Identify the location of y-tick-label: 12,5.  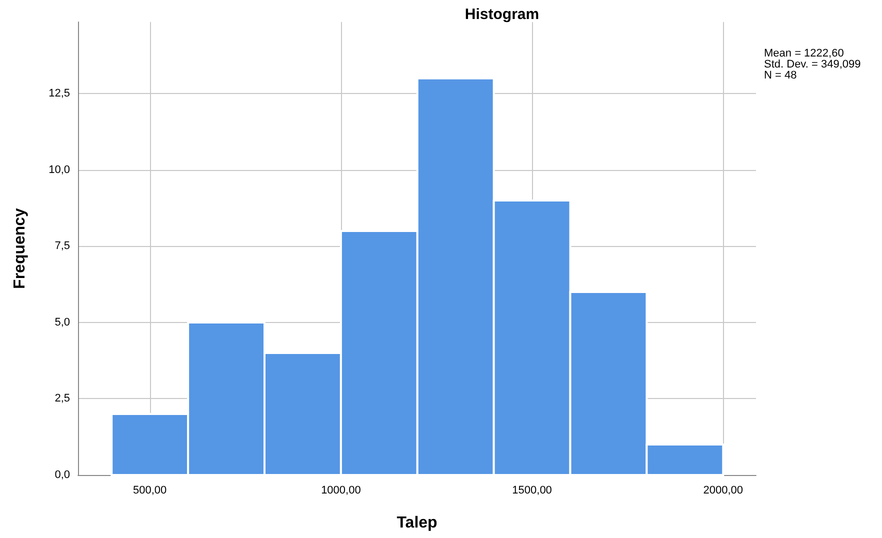
(59, 94).